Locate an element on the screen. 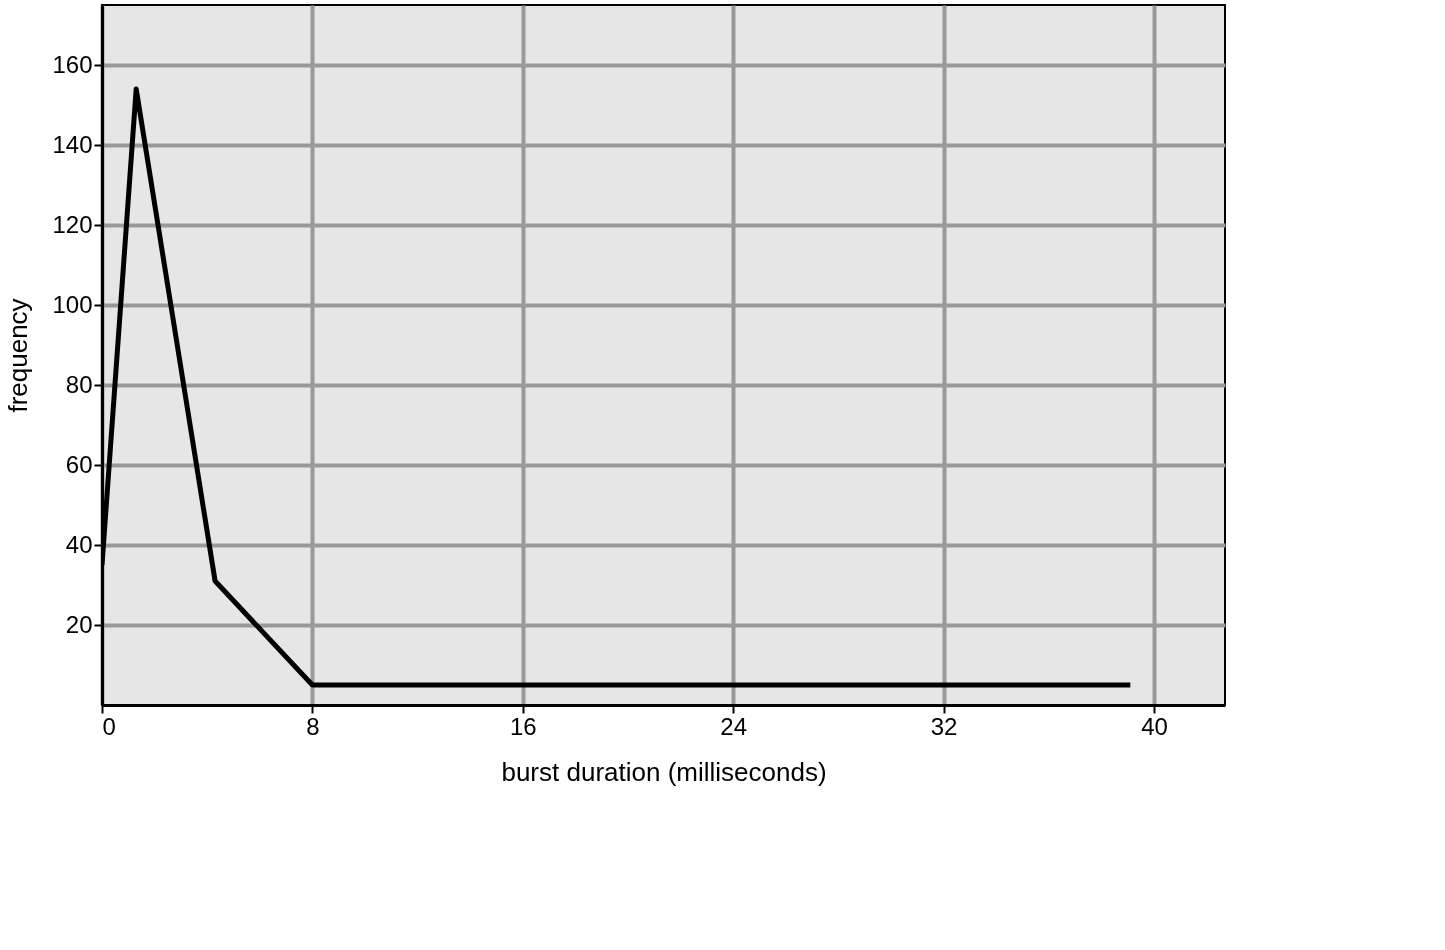  y-tick-label: 100 is located at coordinates (72, 304).